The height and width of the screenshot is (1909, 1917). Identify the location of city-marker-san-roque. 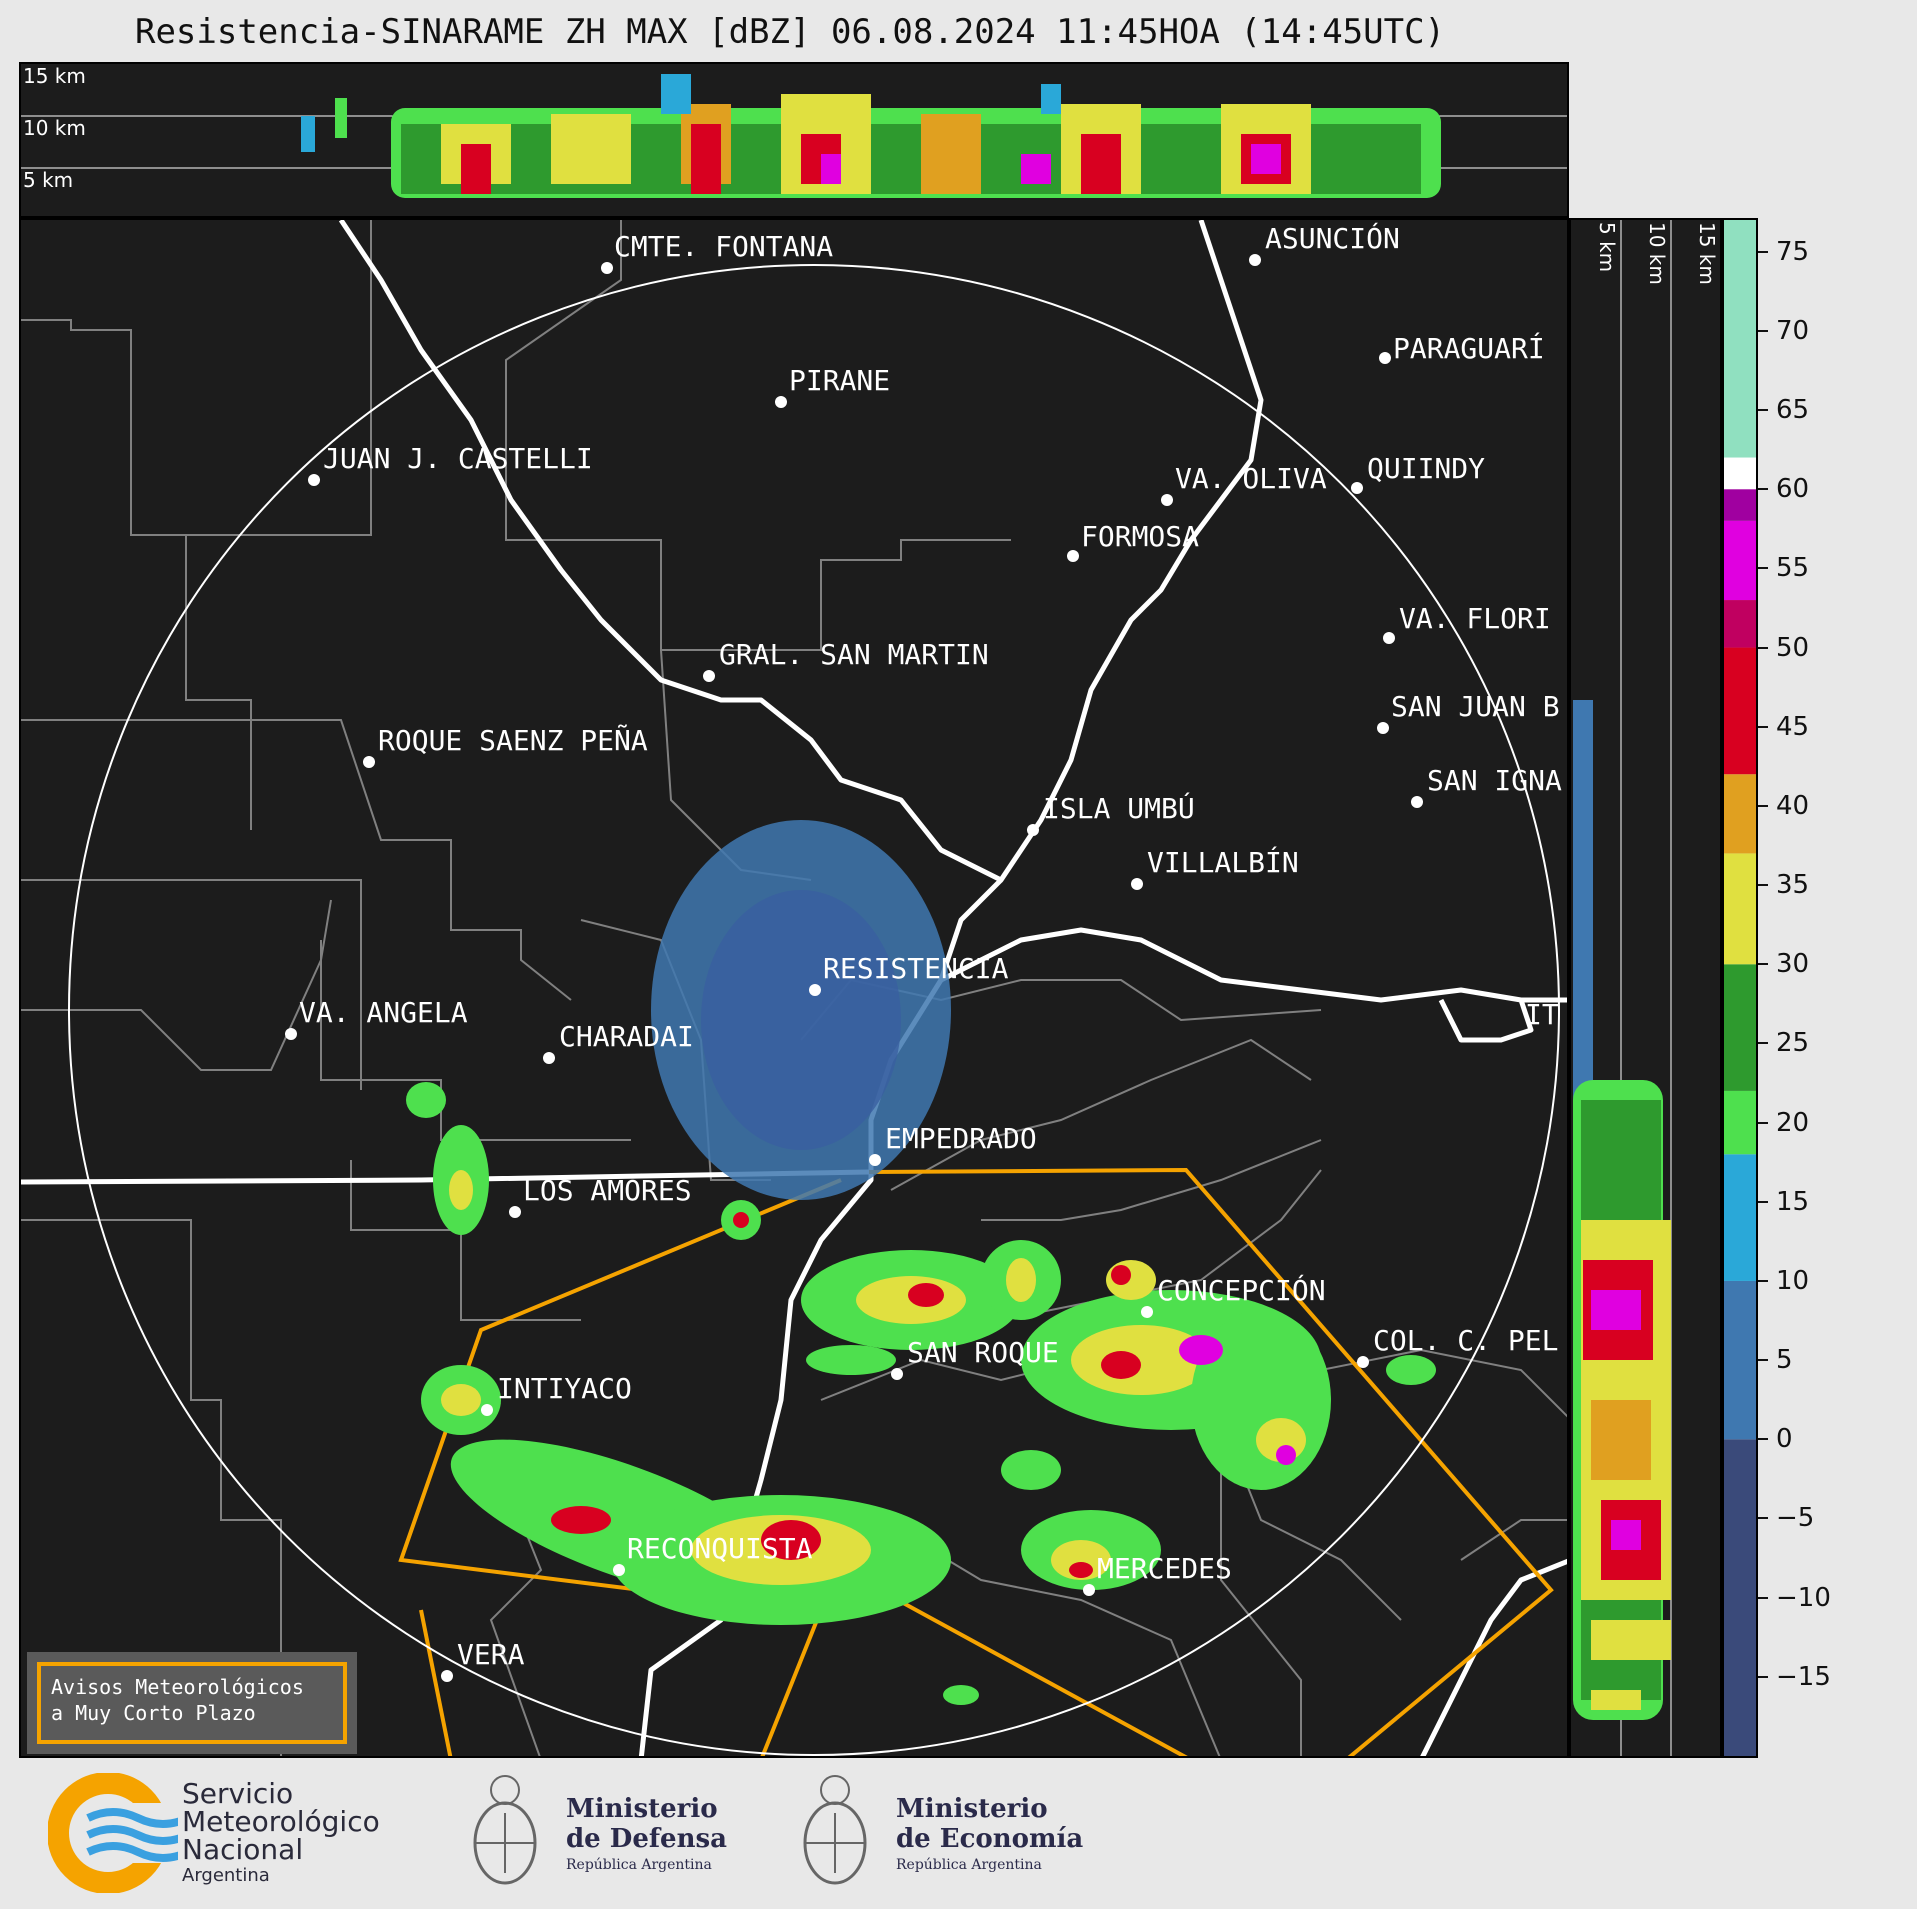
(897, 1374).